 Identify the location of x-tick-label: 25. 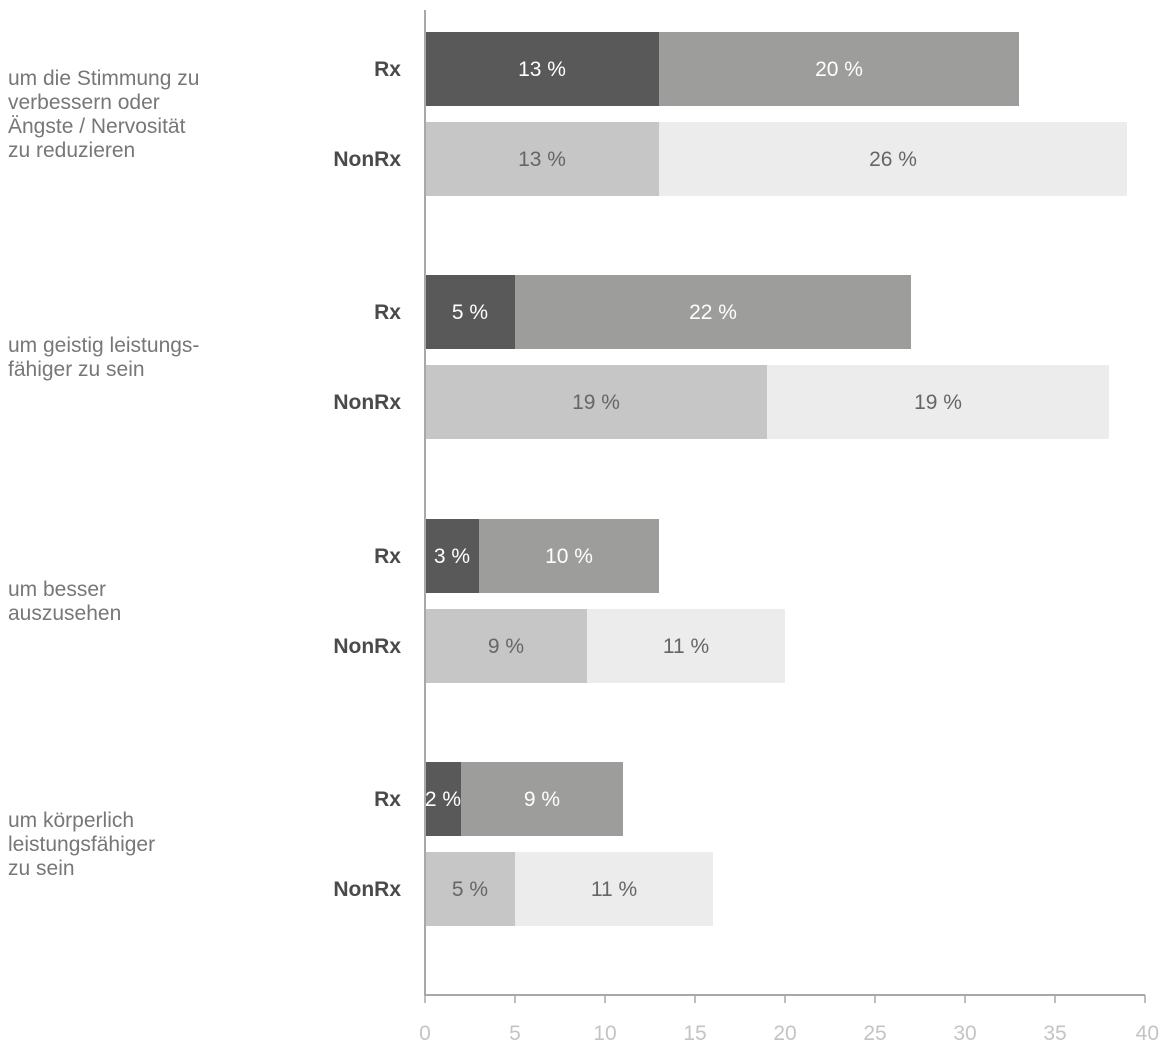
(874, 1033).